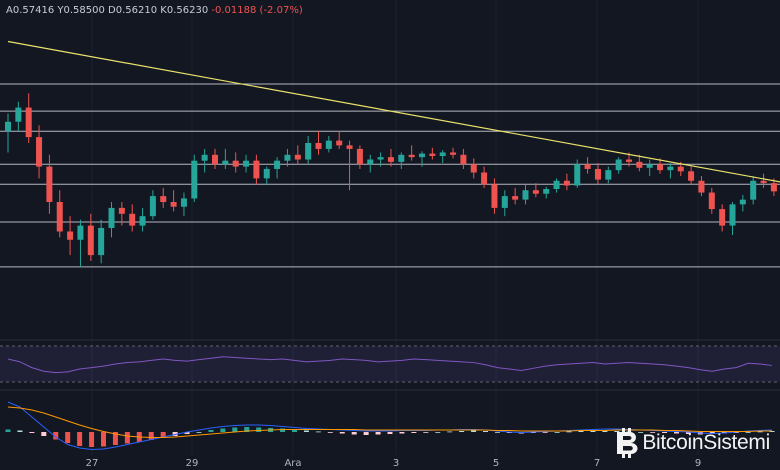  Describe the element at coordinates (692, 443) in the screenshot. I see `watermark: BitcoinSistemi` at that location.